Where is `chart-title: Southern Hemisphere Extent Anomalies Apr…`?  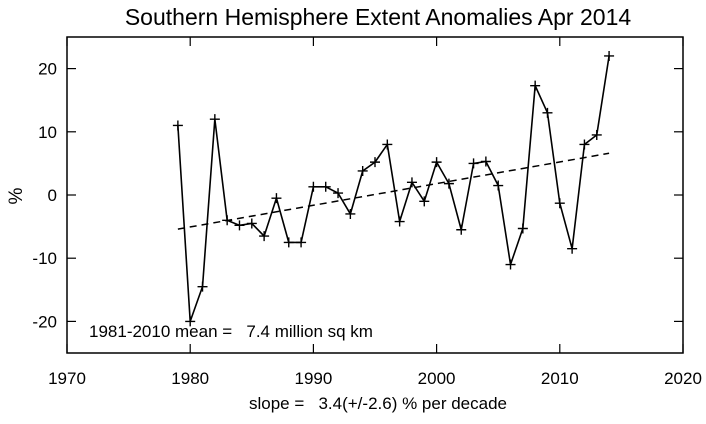 chart-title: Southern Hemisphere Extent Anomalies Apr… is located at coordinates (378, 17).